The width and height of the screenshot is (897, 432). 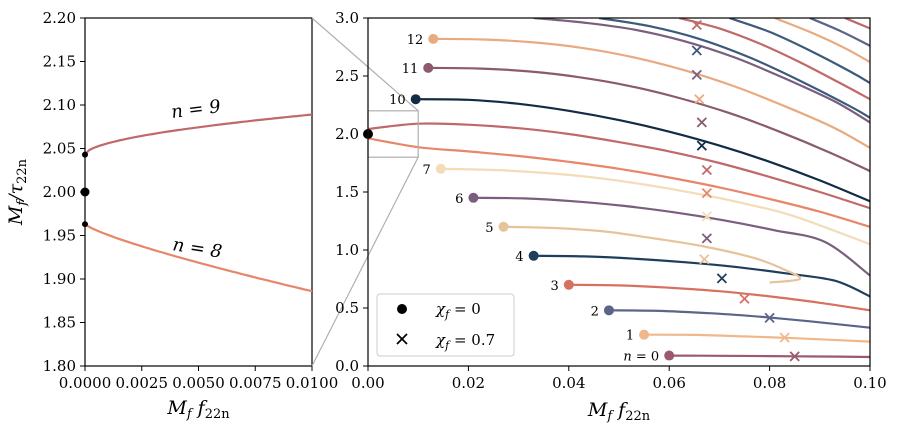 What do you see at coordinates (347, 308) in the screenshot?
I see `right-ytick-label: 0.5` at bounding box center [347, 308].